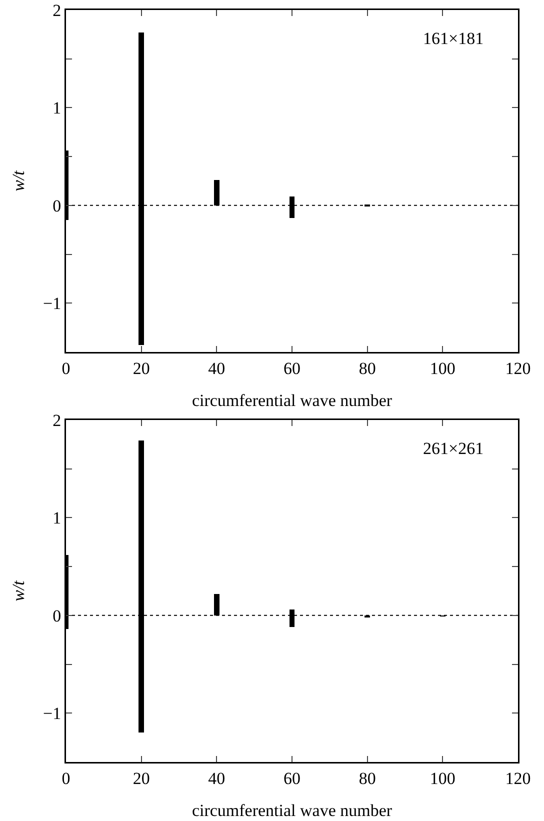  Describe the element at coordinates (453, 448) in the screenshot. I see `annotation: 261×261` at that location.